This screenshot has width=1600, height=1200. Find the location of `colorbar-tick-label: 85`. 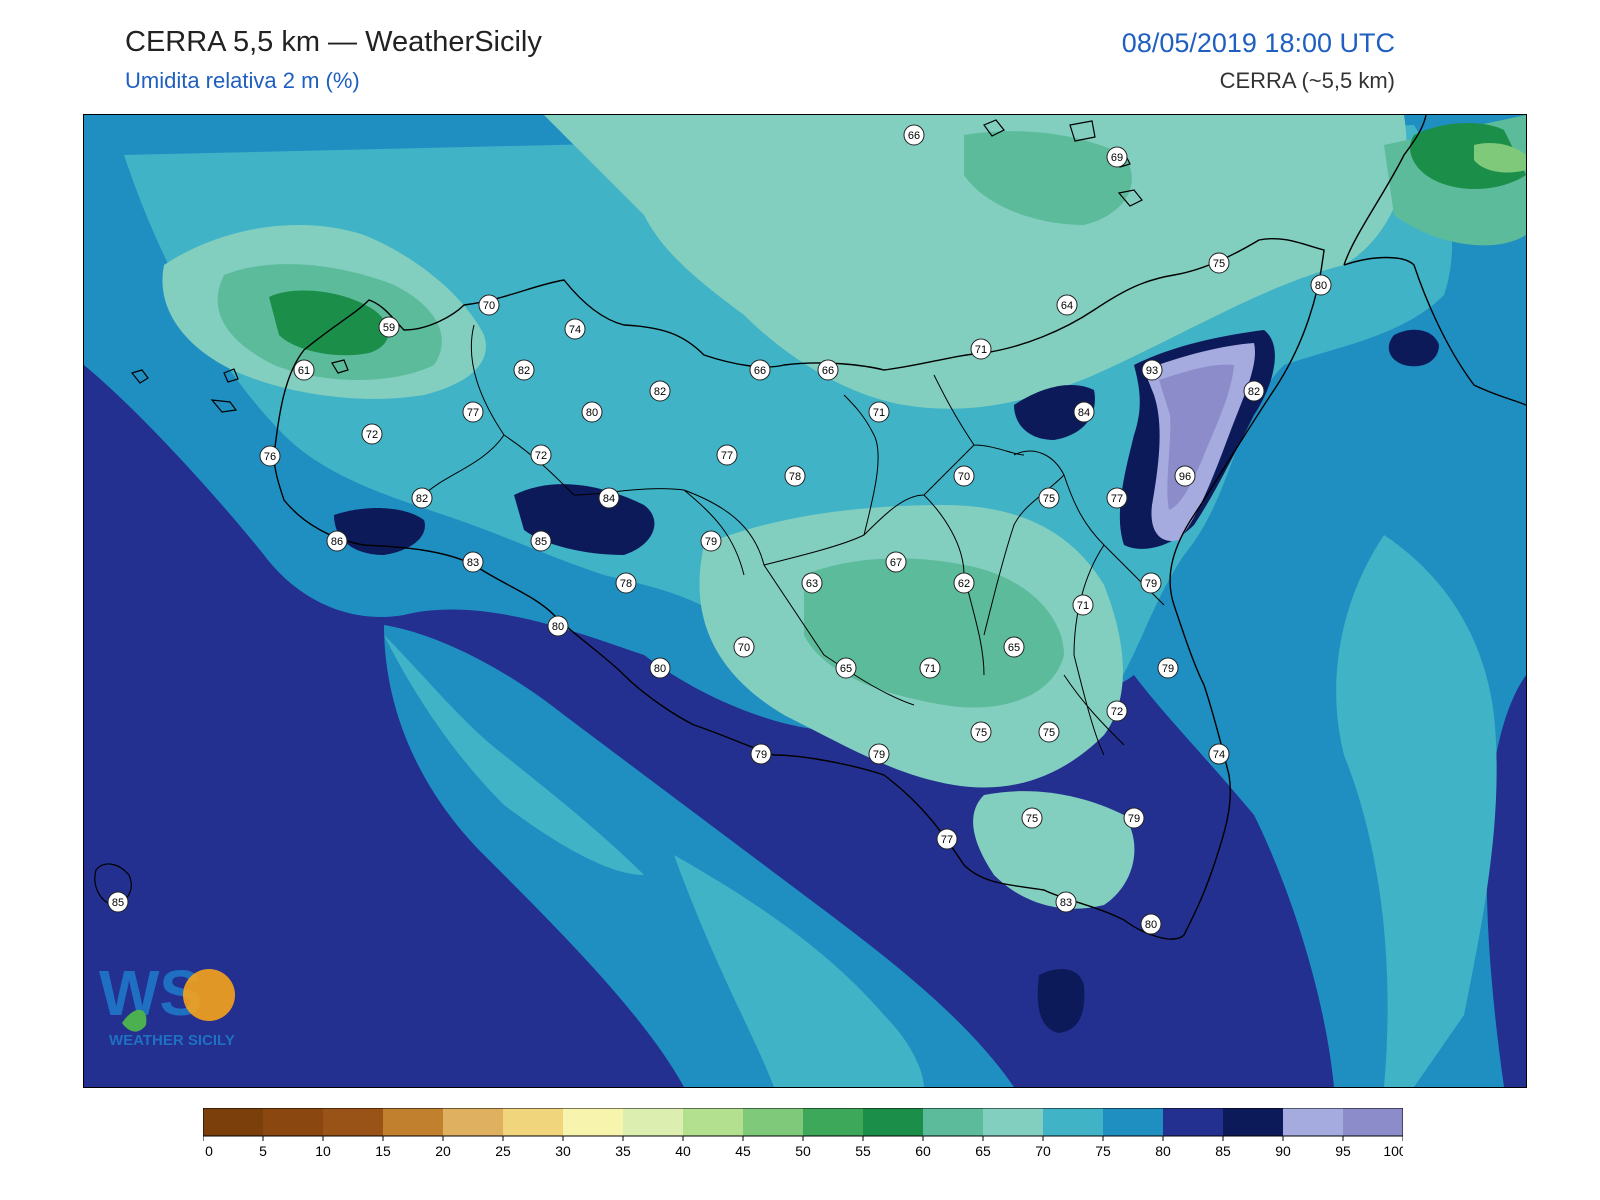

colorbar-tick-label: 85 is located at coordinates (1223, 1151).